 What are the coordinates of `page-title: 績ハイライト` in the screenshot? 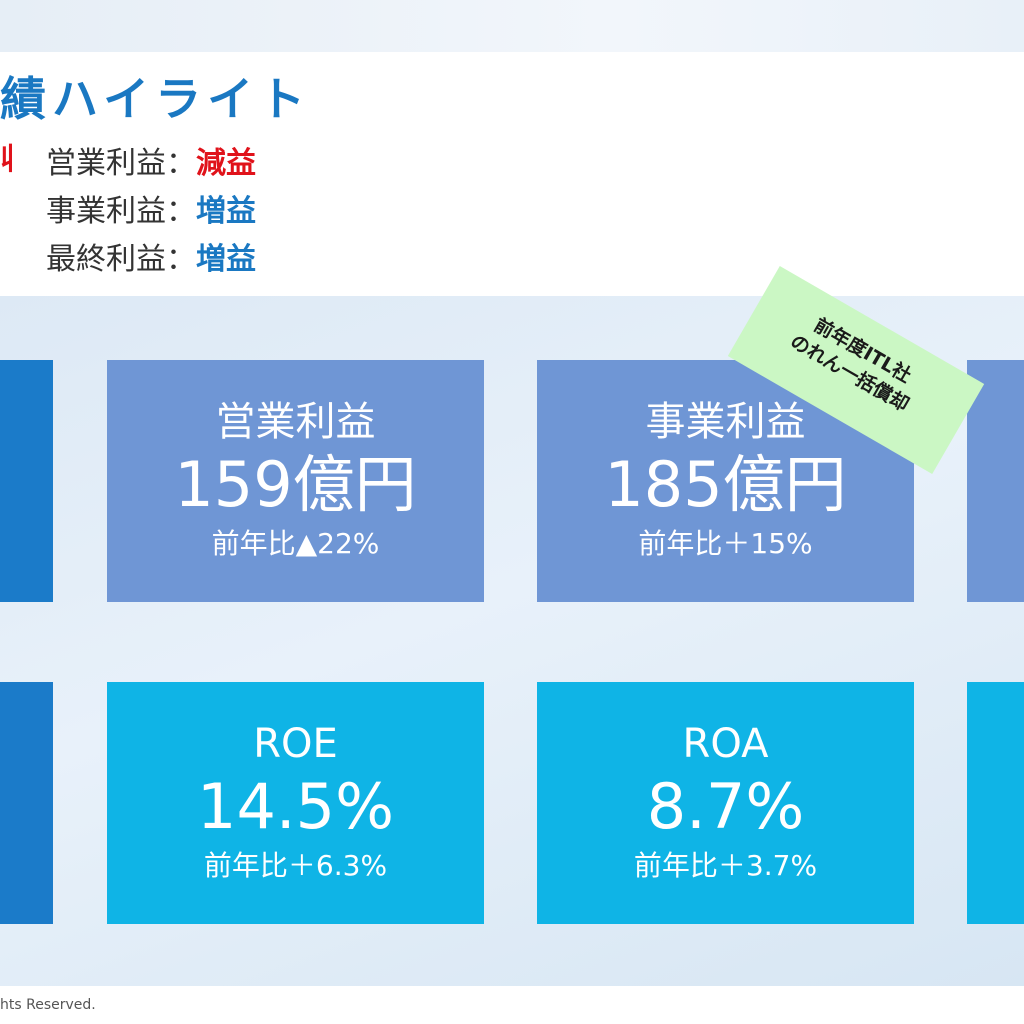 It's located at (156, 99).